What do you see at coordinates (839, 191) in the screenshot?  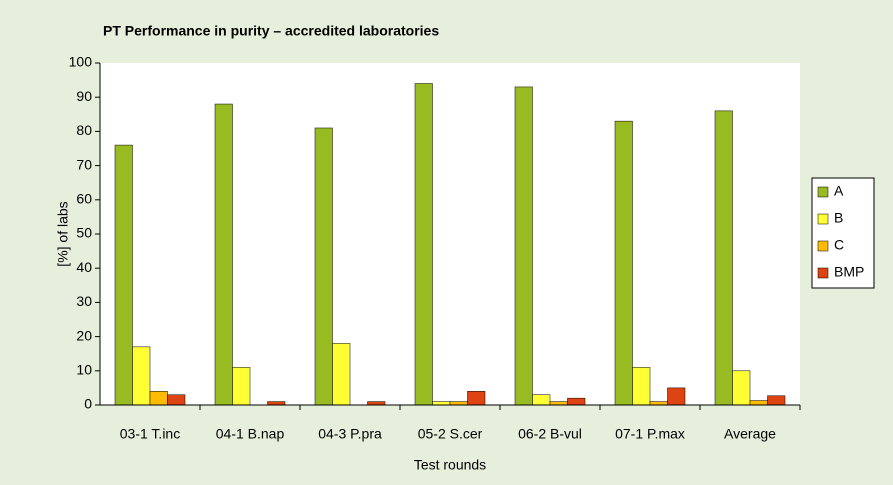 I see `legend-label: A` at bounding box center [839, 191].